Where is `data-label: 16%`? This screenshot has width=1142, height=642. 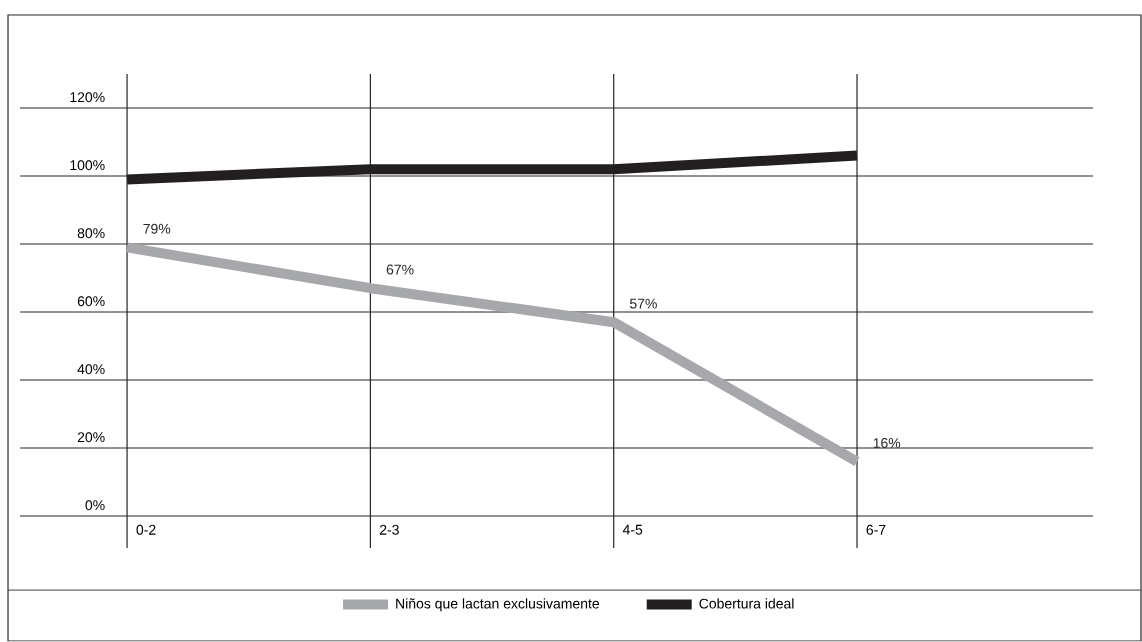
data-label: 16% is located at coordinates (887, 443).